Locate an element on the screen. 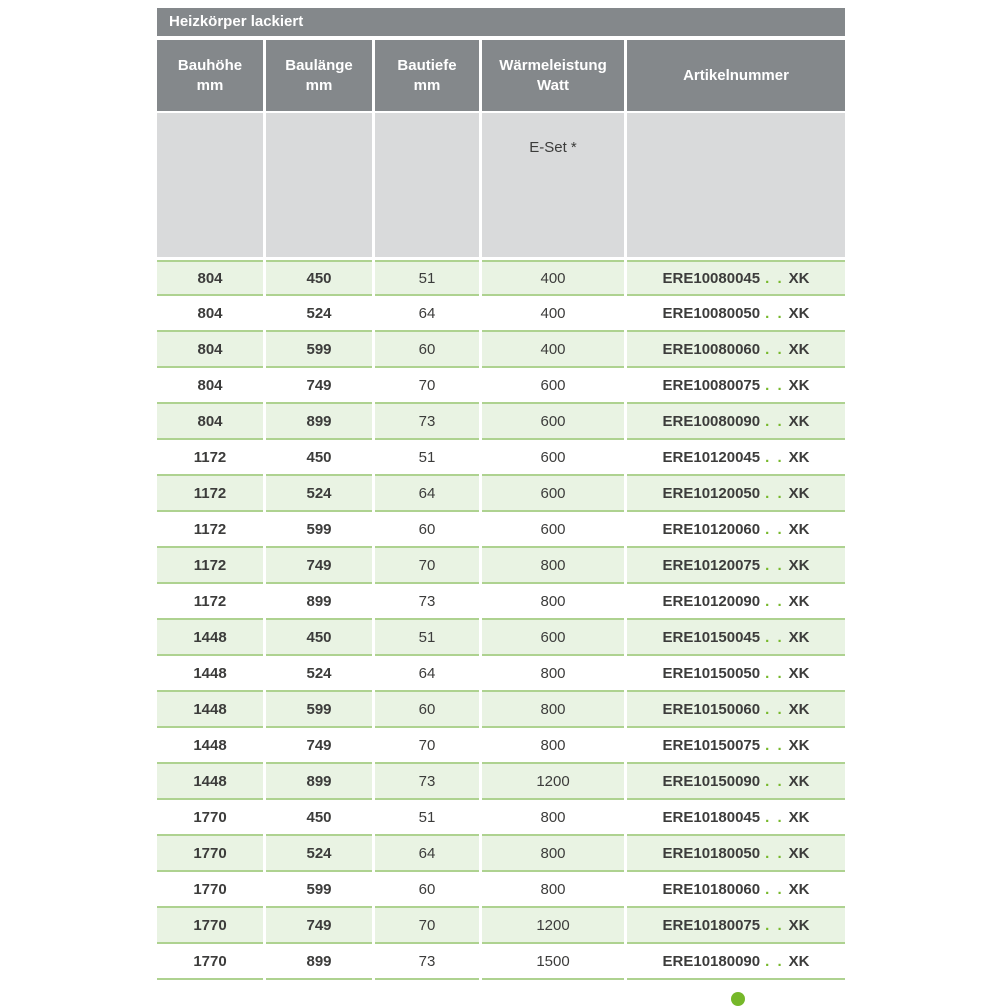  cell-artikelnummer: ERE10150090. . XK is located at coordinates (736, 782).